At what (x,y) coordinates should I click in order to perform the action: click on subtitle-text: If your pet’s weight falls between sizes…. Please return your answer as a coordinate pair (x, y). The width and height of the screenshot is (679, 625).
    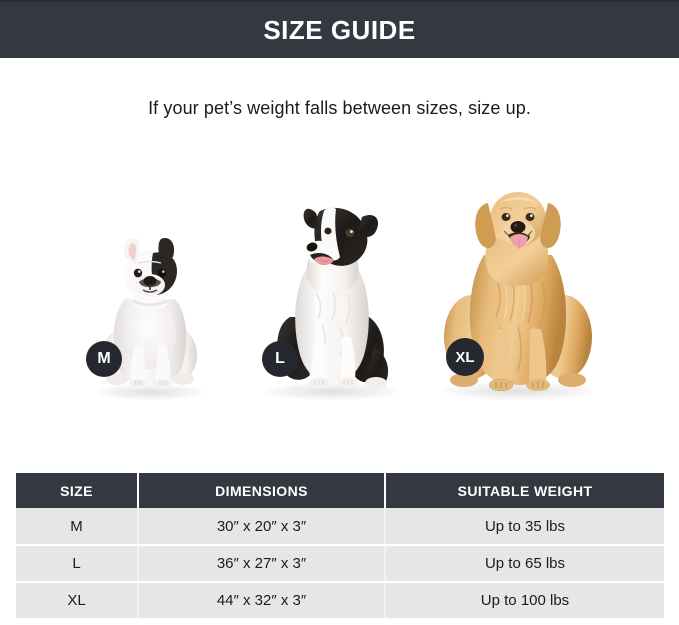
    Looking at the image, I should click on (339, 108).